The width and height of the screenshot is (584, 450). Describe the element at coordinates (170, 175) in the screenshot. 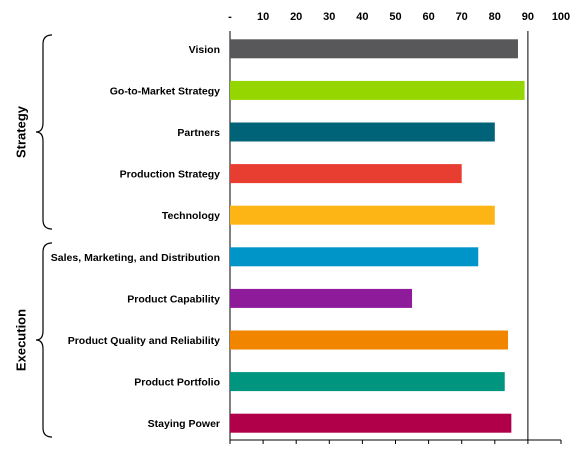

I see `category-label: Production Strategy` at that location.